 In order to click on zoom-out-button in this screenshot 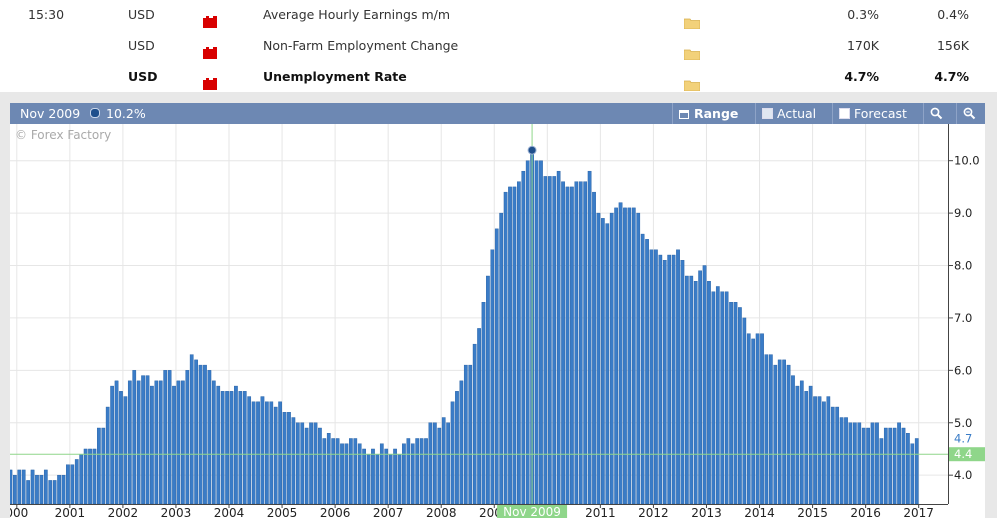, I will do `click(969, 113)`.